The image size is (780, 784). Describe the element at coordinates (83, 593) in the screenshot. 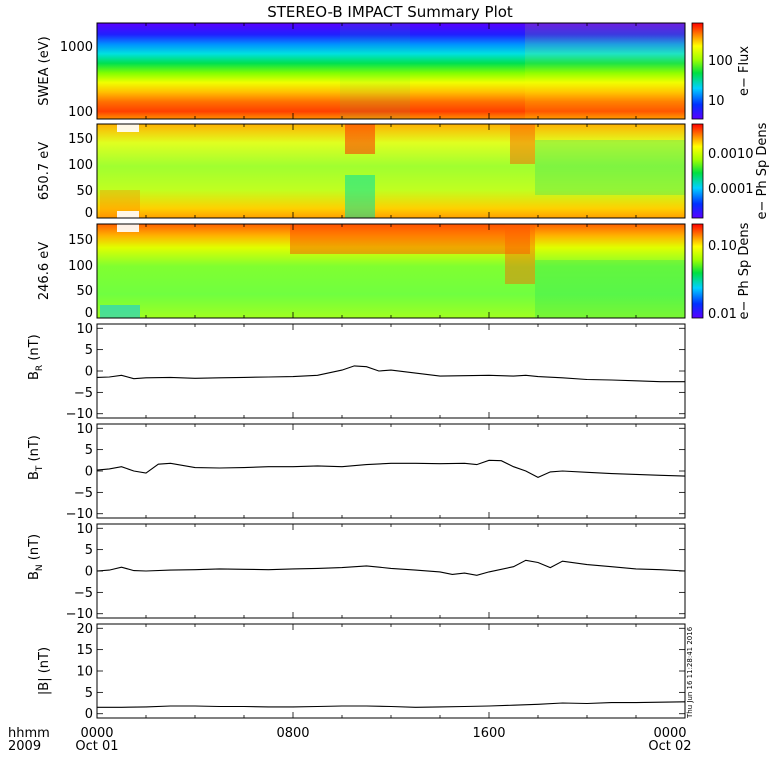

I see `bn-ytick-label: −5` at that location.